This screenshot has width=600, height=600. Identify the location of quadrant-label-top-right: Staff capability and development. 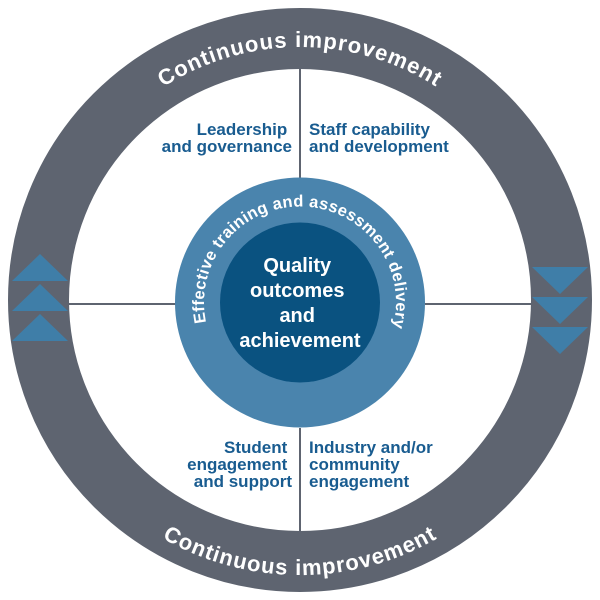
(379, 138).